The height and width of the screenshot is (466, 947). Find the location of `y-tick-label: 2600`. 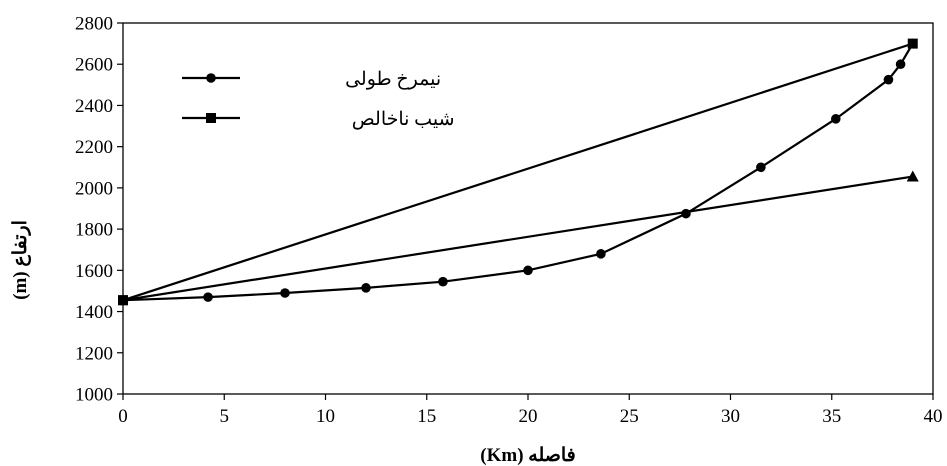

y-tick-label: 2600 is located at coordinates (94, 65).